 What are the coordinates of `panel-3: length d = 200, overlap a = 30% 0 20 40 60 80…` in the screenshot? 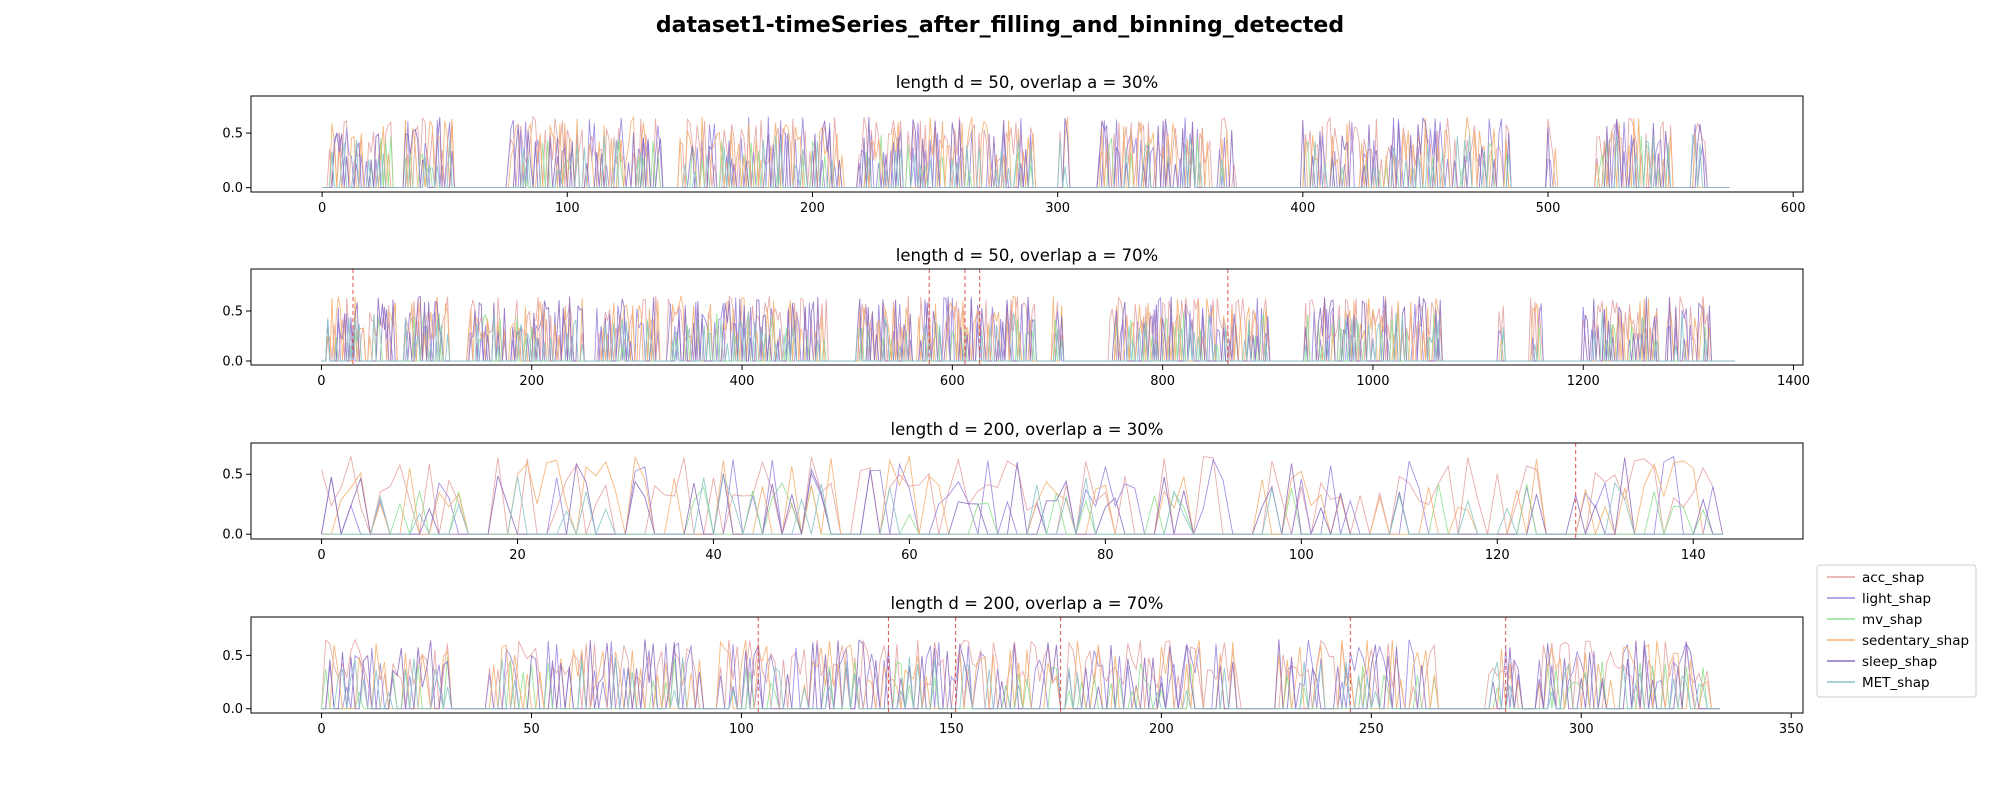 It's located at (1013, 491).